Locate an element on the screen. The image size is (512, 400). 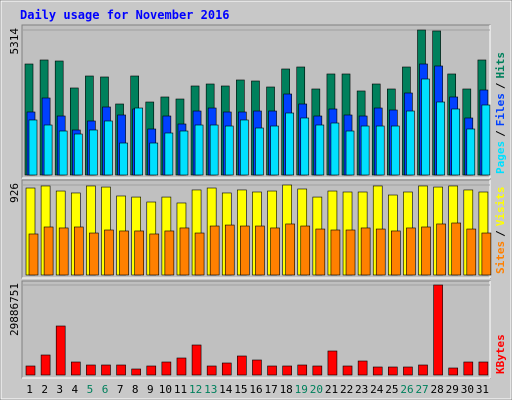
legend-entry: Hits is located at coordinates (500, 65).